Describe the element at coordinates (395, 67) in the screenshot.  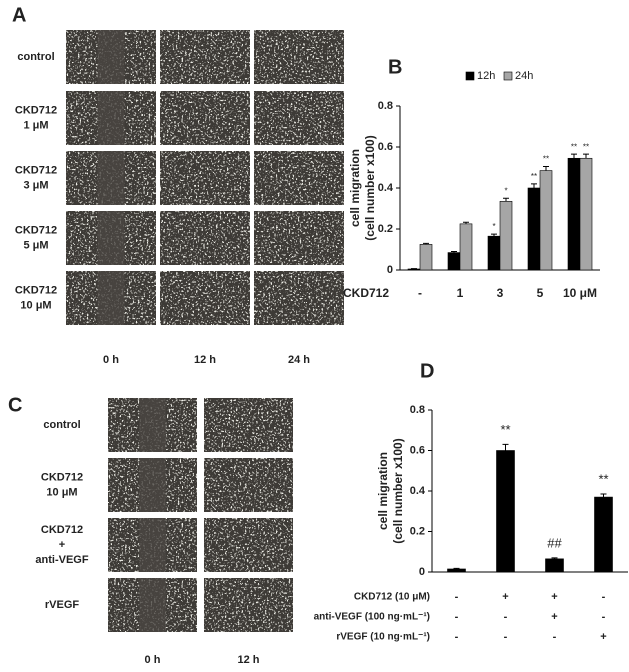
I see `panel-label: B` at that location.